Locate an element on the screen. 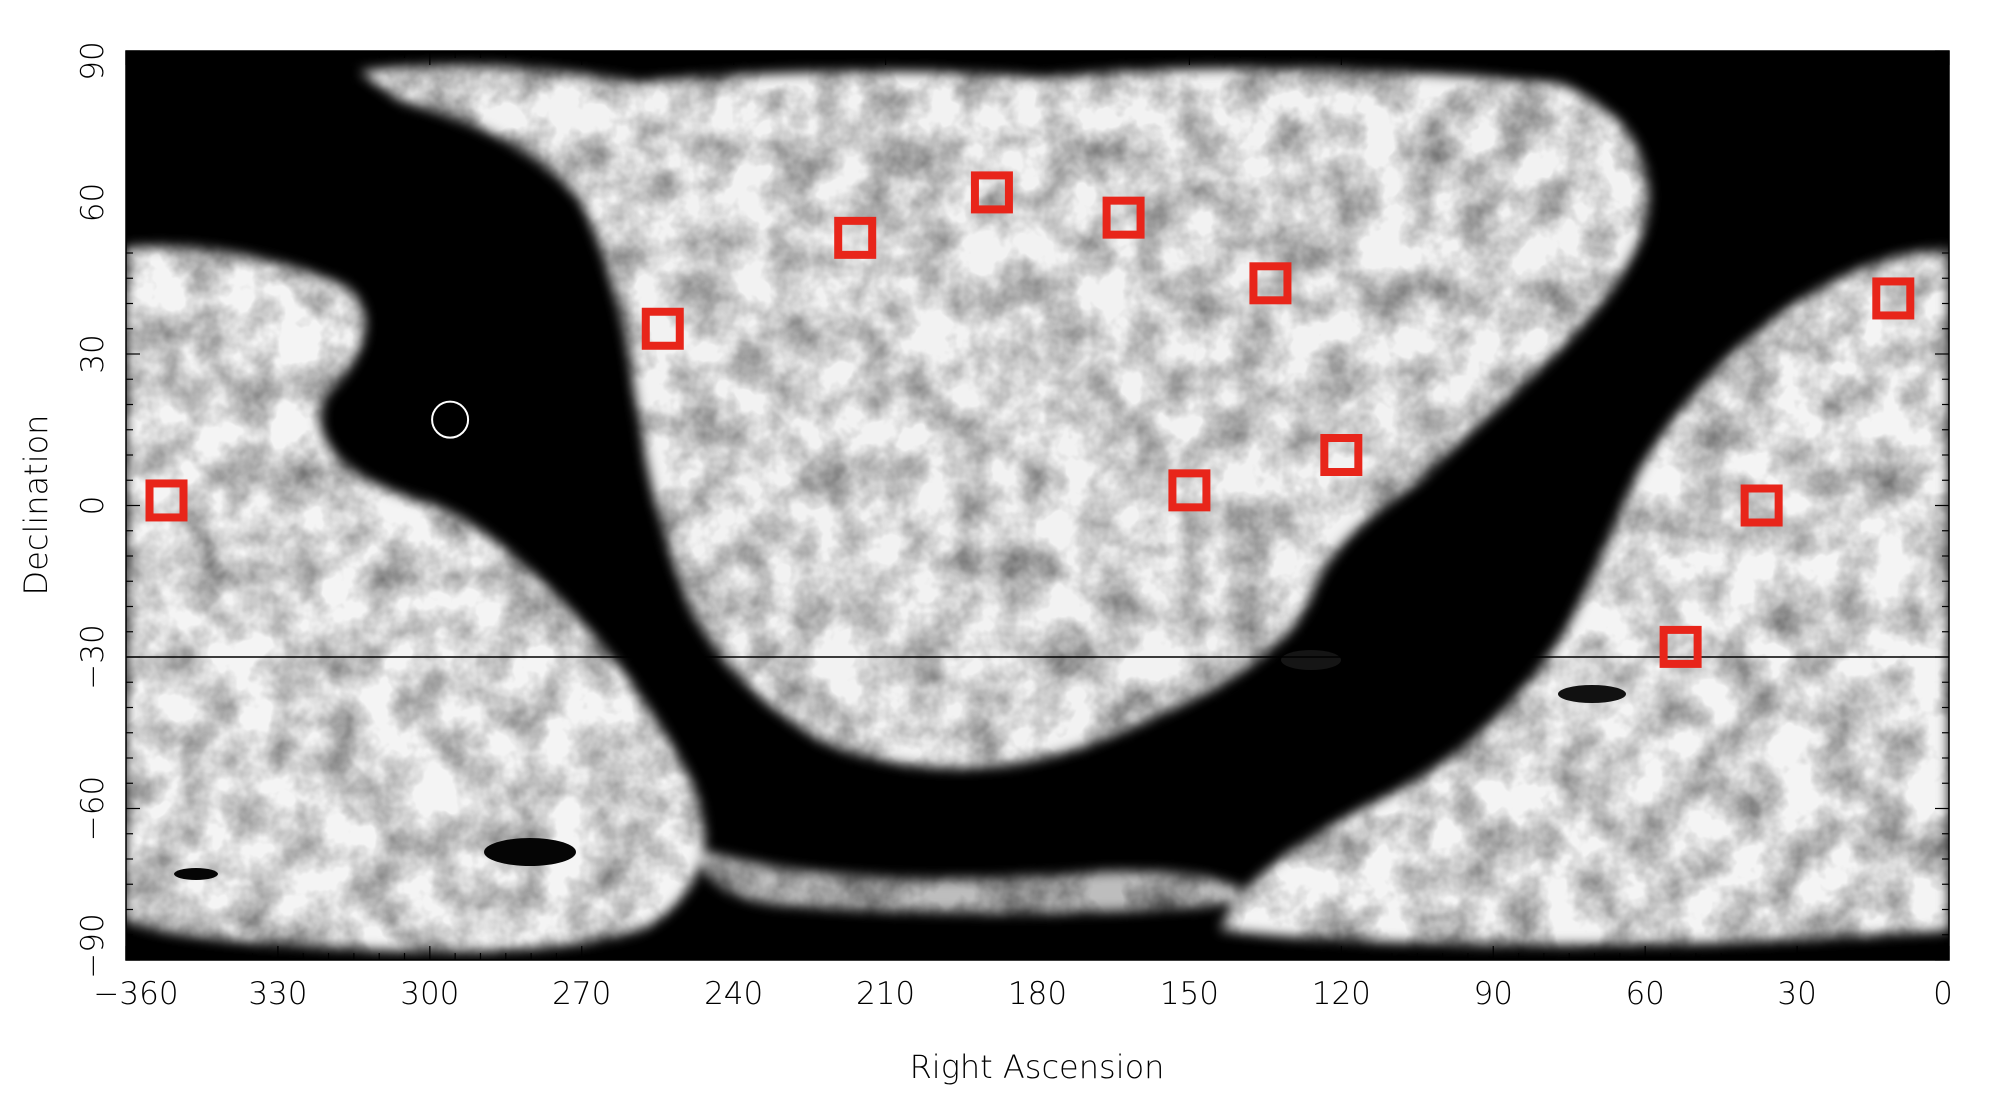  y-tick-label: 60 is located at coordinates (93, 202).